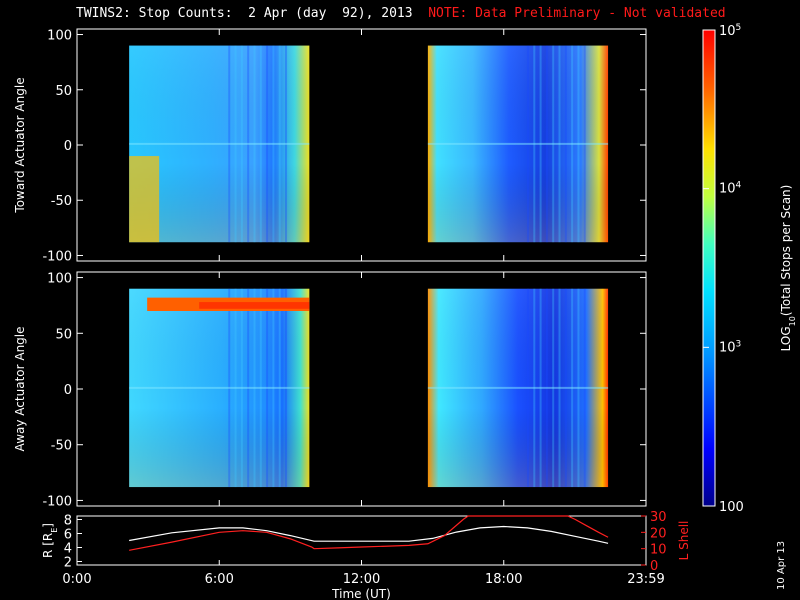 The image size is (800, 600). Describe the element at coordinates (68, 549) in the screenshot. I see `orbit-left-ytick-label: 4` at that location.